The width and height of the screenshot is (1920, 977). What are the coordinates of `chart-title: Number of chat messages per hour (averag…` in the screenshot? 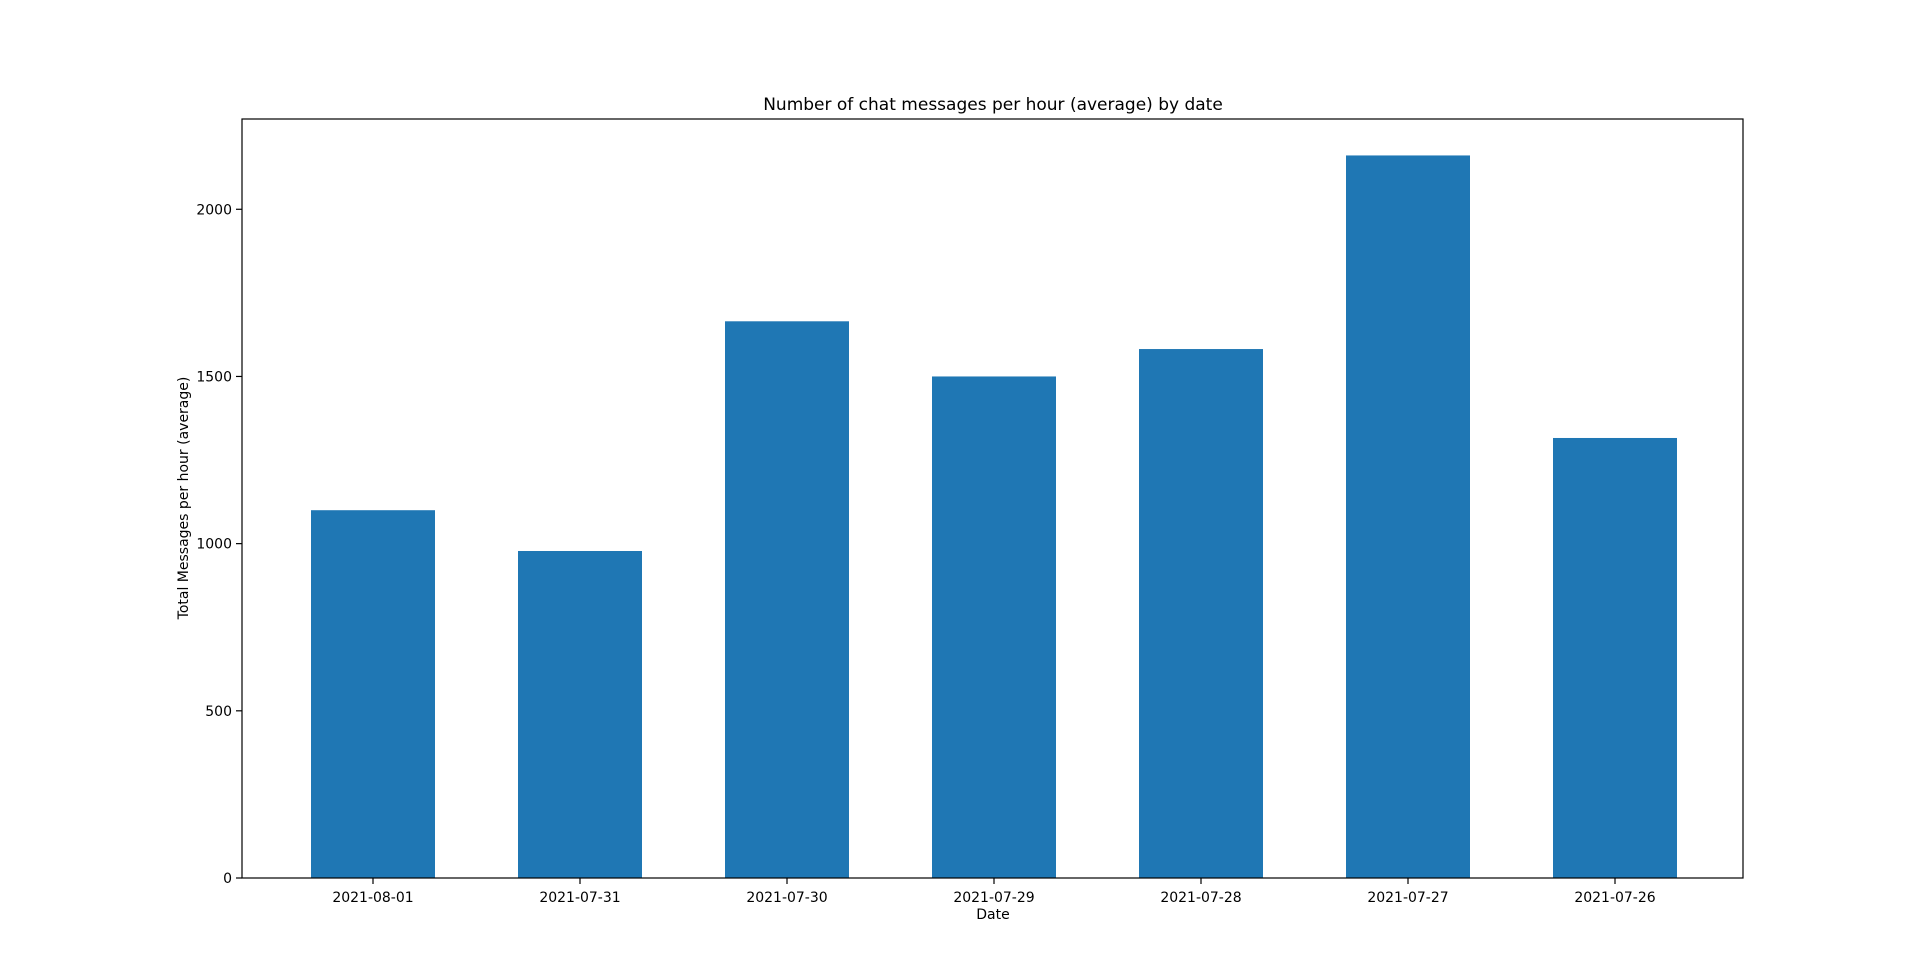 It's located at (993, 105).